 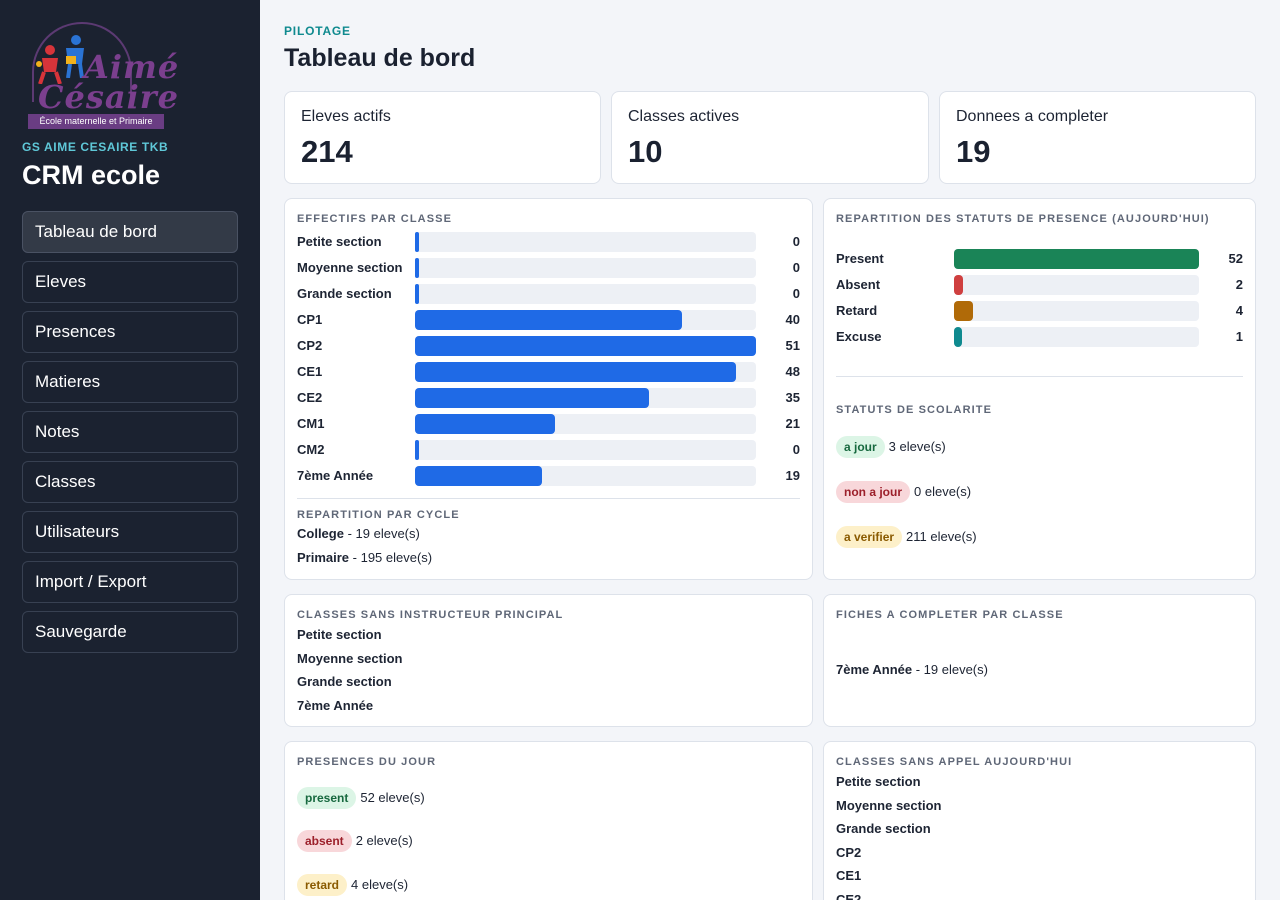 What do you see at coordinates (430, 615) in the screenshot?
I see `section-title: CLASSES SANS INSTRUCTEUR PRINCIPAL` at bounding box center [430, 615].